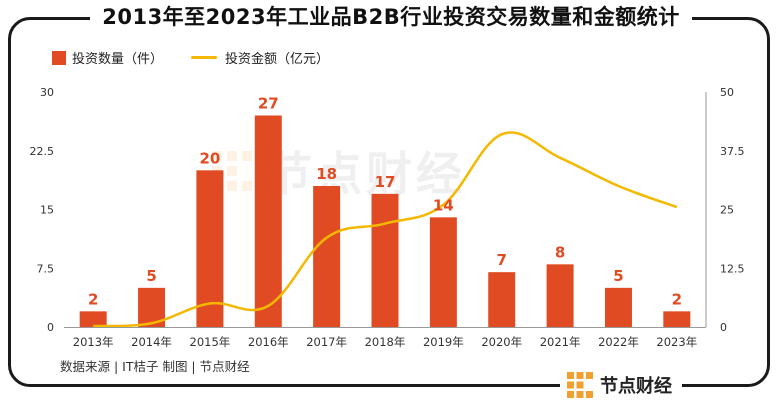 The image size is (782, 404). I want to click on data-label: 8, so click(560, 252).